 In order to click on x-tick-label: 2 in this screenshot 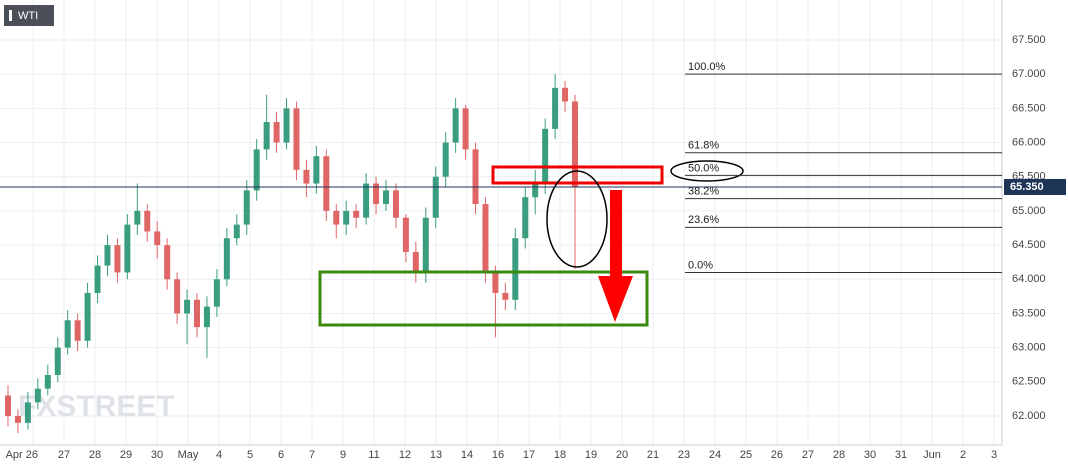, I will do `click(963, 455)`.